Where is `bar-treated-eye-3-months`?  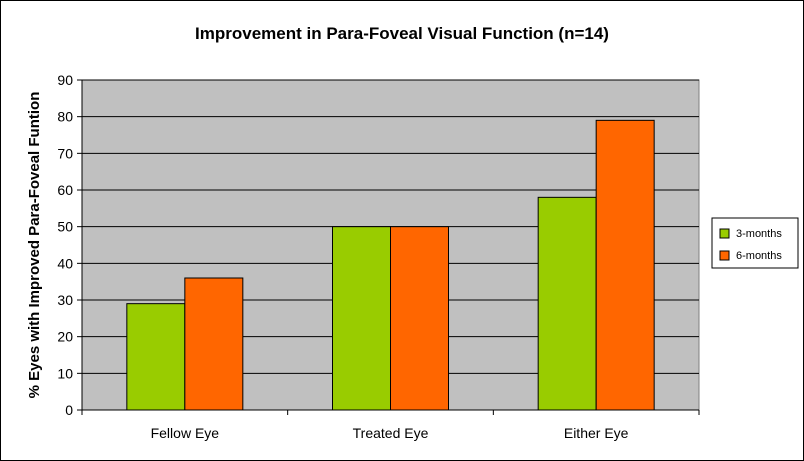 bar-treated-eye-3-months is located at coordinates (361, 318).